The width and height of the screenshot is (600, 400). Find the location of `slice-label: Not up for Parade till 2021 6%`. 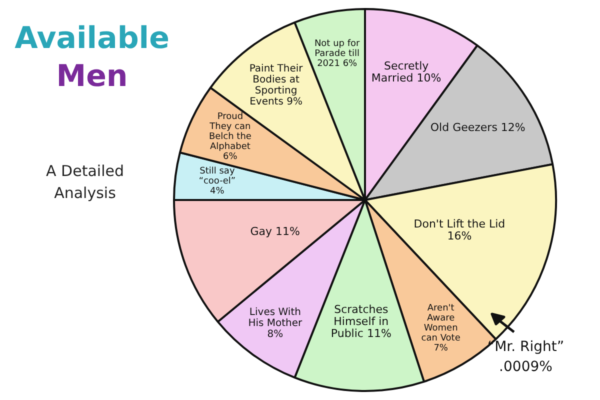

slice-label: Not up for Parade till 2021 6% is located at coordinates (337, 54).